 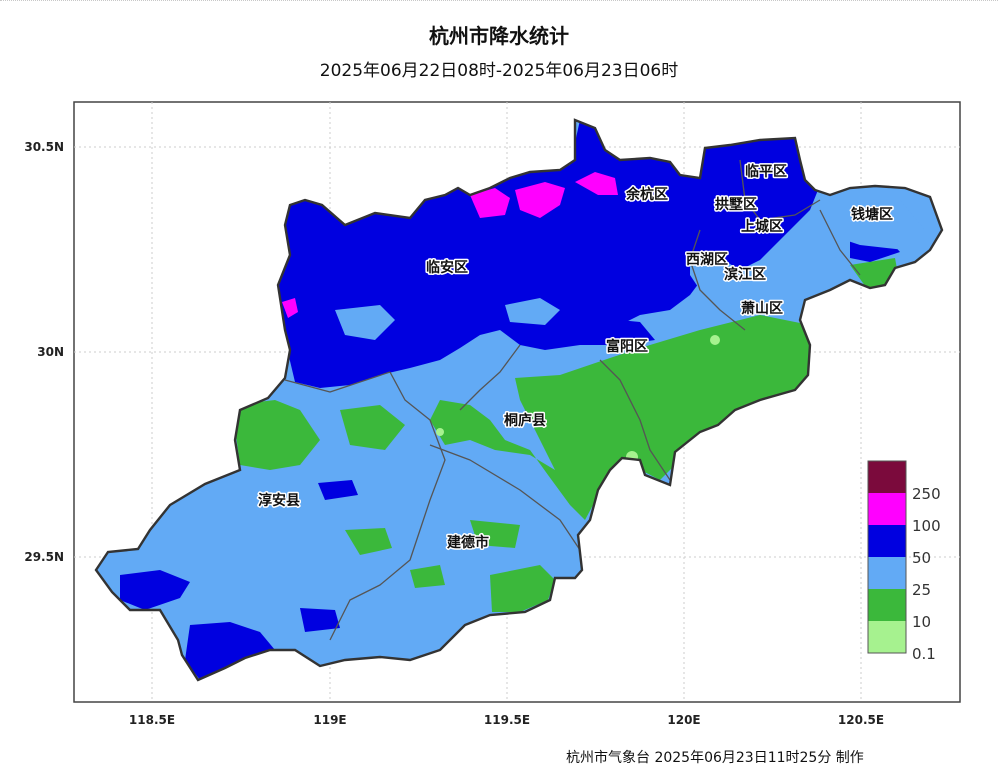 What do you see at coordinates (50, 352) in the screenshot?
I see `y-tick: 30N` at bounding box center [50, 352].